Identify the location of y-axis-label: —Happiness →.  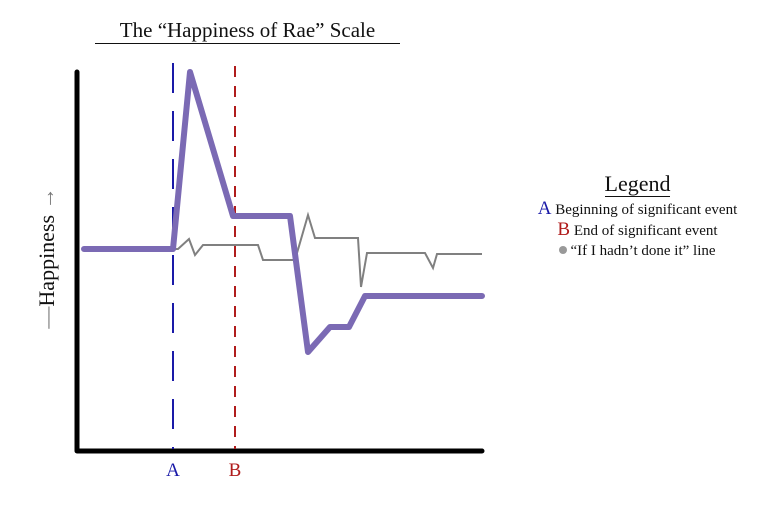
(47, 257).